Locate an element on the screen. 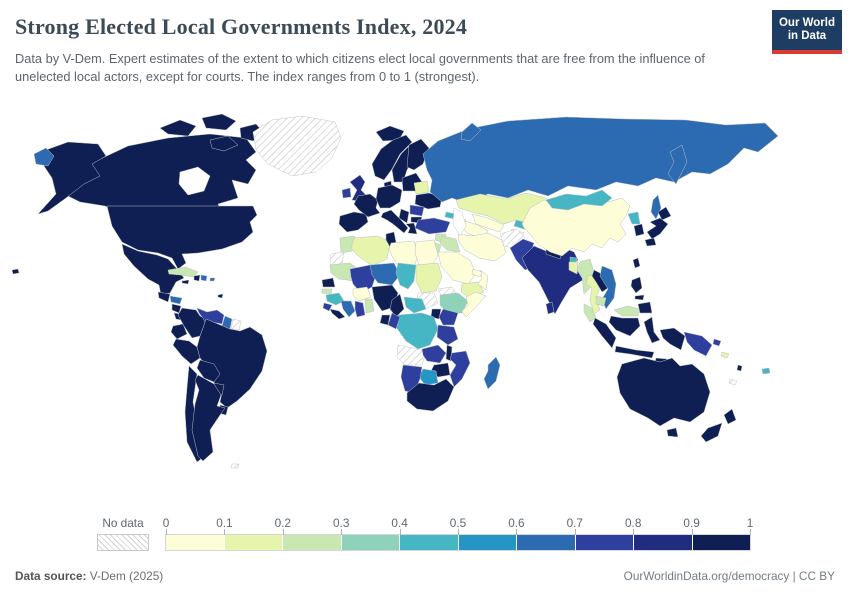 Image resolution: width=850 pixels, height=600 pixels. country-puerto-rico is located at coordinates (212, 279).